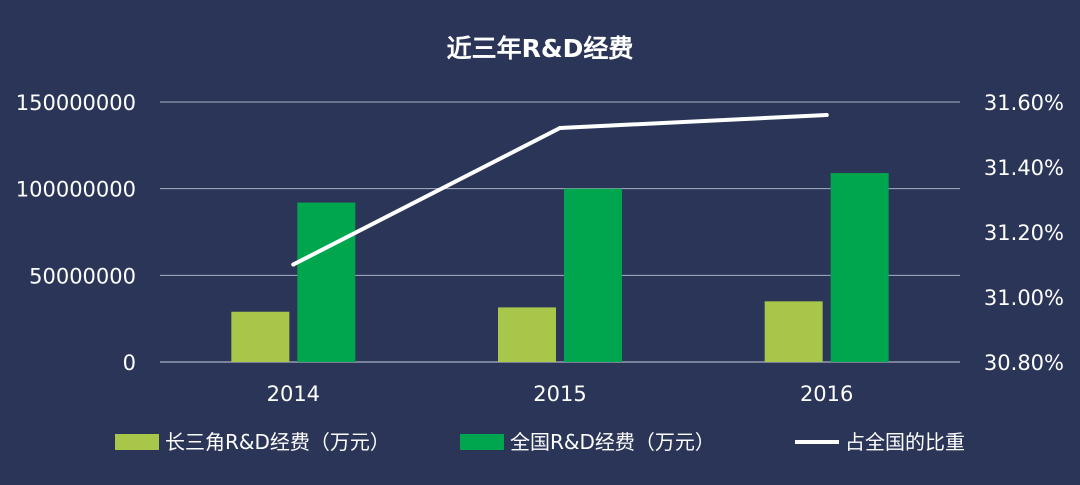 This screenshot has width=1080, height=485. What do you see at coordinates (260, 336) in the screenshot?
I see `bar-yangtze-2014` at bounding box center [260, 336].